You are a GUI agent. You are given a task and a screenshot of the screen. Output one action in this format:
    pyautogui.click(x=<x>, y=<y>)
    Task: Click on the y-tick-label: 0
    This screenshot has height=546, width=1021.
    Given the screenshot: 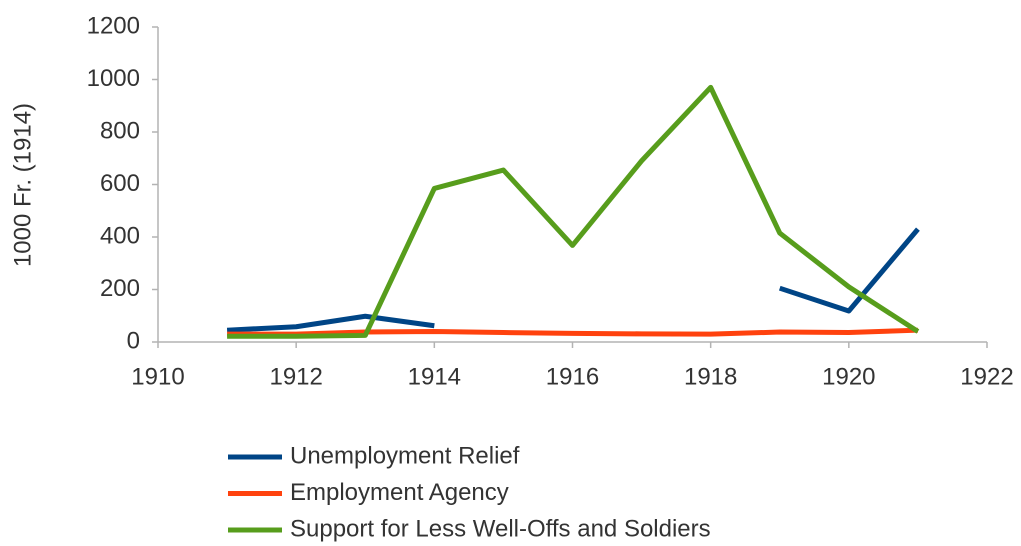 What is the action you would take?
    pyautogui.click(x=133, y=340)
    